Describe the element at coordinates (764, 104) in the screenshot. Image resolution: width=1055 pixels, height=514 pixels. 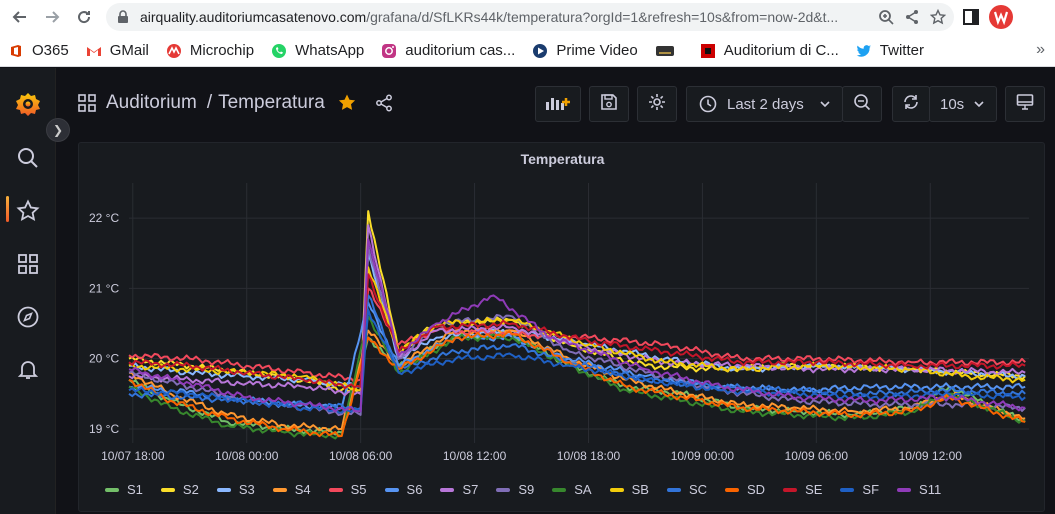
I see `time-range-picker: Last 2 days` at that location.